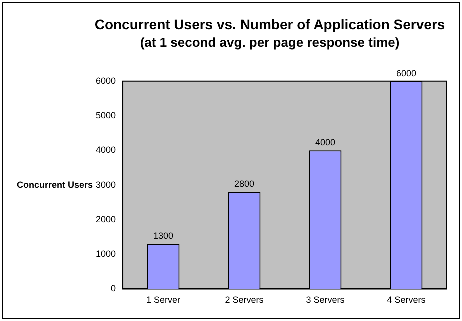 The image size is (462, 321). I want to click on x-tick-label: 3 Servers, so click(326, 300).